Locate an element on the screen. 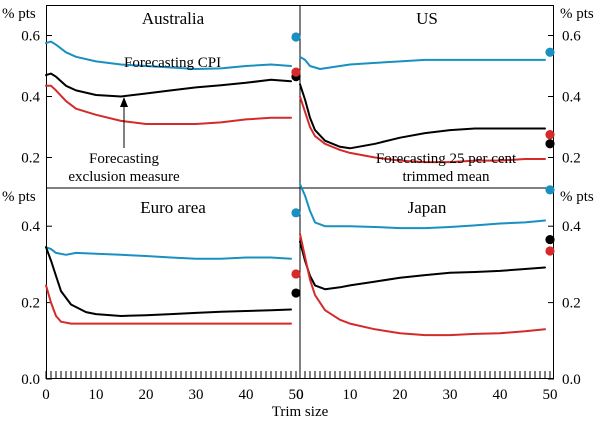 The image size is (600, 422). dot-cpi-australia is located at coordinates (296, 37).